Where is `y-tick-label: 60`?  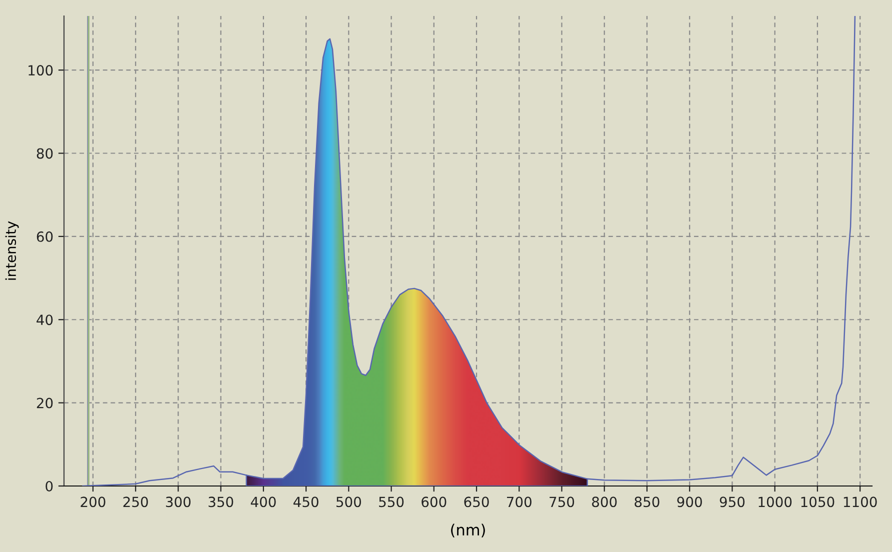
y-tick-label: 60 is located at coordinates (44, 236).